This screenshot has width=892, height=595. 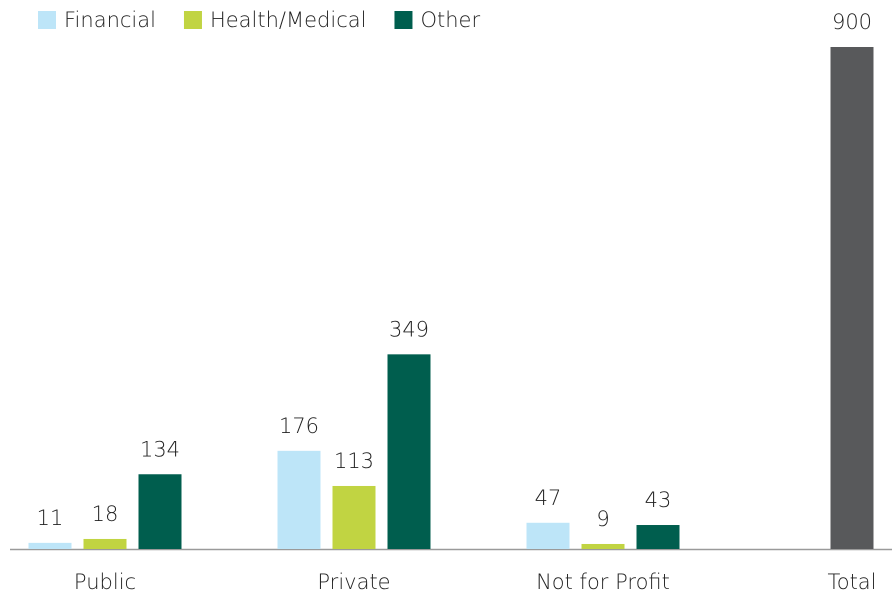 What do you see at coordinates (105, 582) in the screenshot?
I see `x-tick-label: Public` at bounding box center [105, 582].